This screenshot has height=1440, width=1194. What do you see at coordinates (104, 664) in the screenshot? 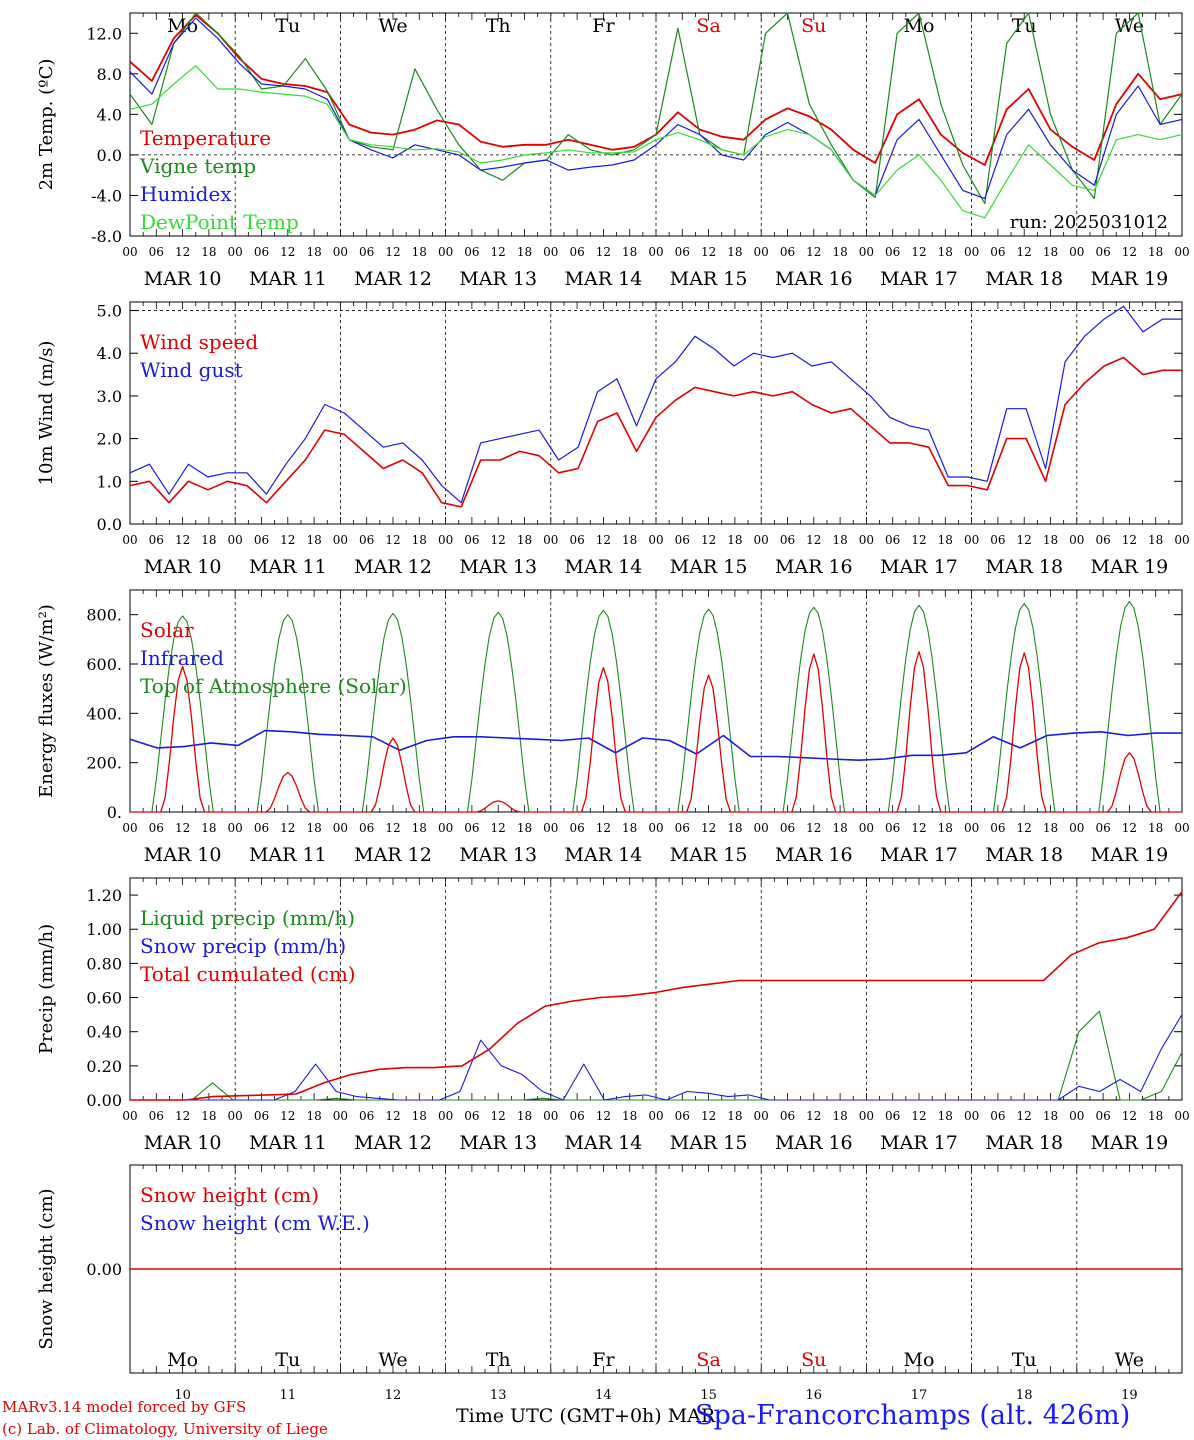
I see `y-tick-label: 600.` at bounding box center [104, 664].